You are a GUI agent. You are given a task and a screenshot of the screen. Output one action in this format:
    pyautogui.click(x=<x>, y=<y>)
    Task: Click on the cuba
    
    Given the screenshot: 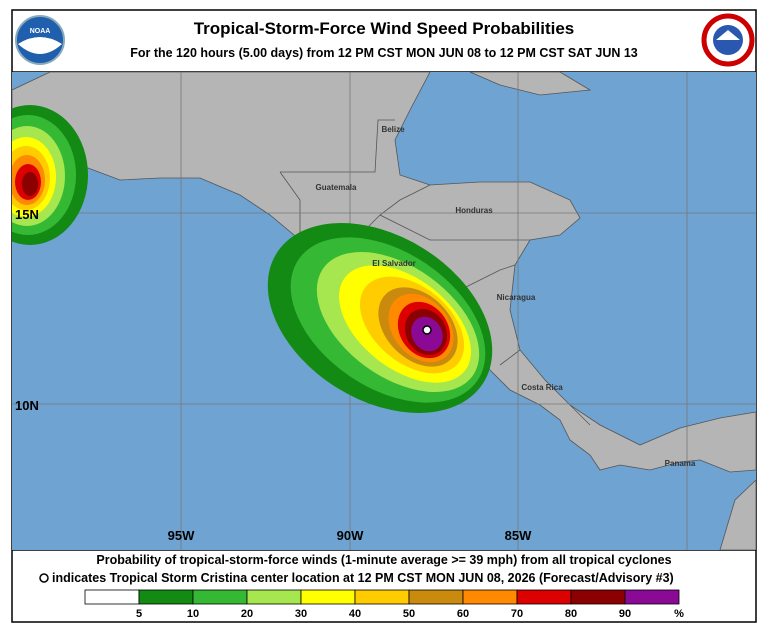 What is the action you would take?
    pyautogui.click(x=530, y=84)
    